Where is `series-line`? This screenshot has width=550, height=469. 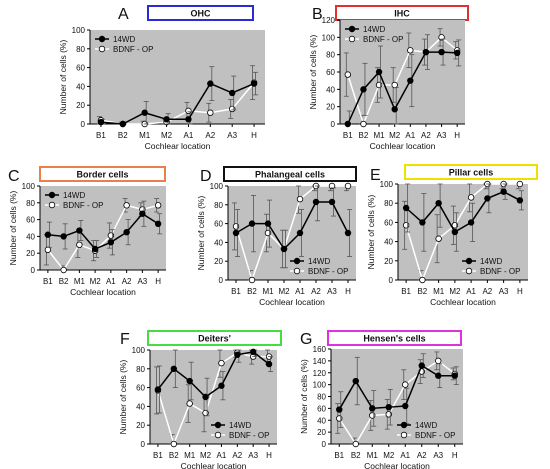
series-line is located at coordinates (177, 103).